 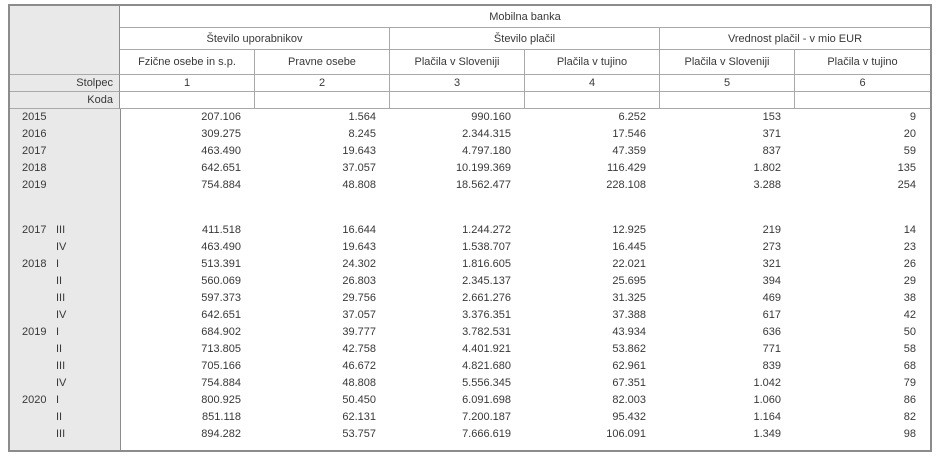 I want to click on row-value-cell: 705.166, so click(x=221, y=366).